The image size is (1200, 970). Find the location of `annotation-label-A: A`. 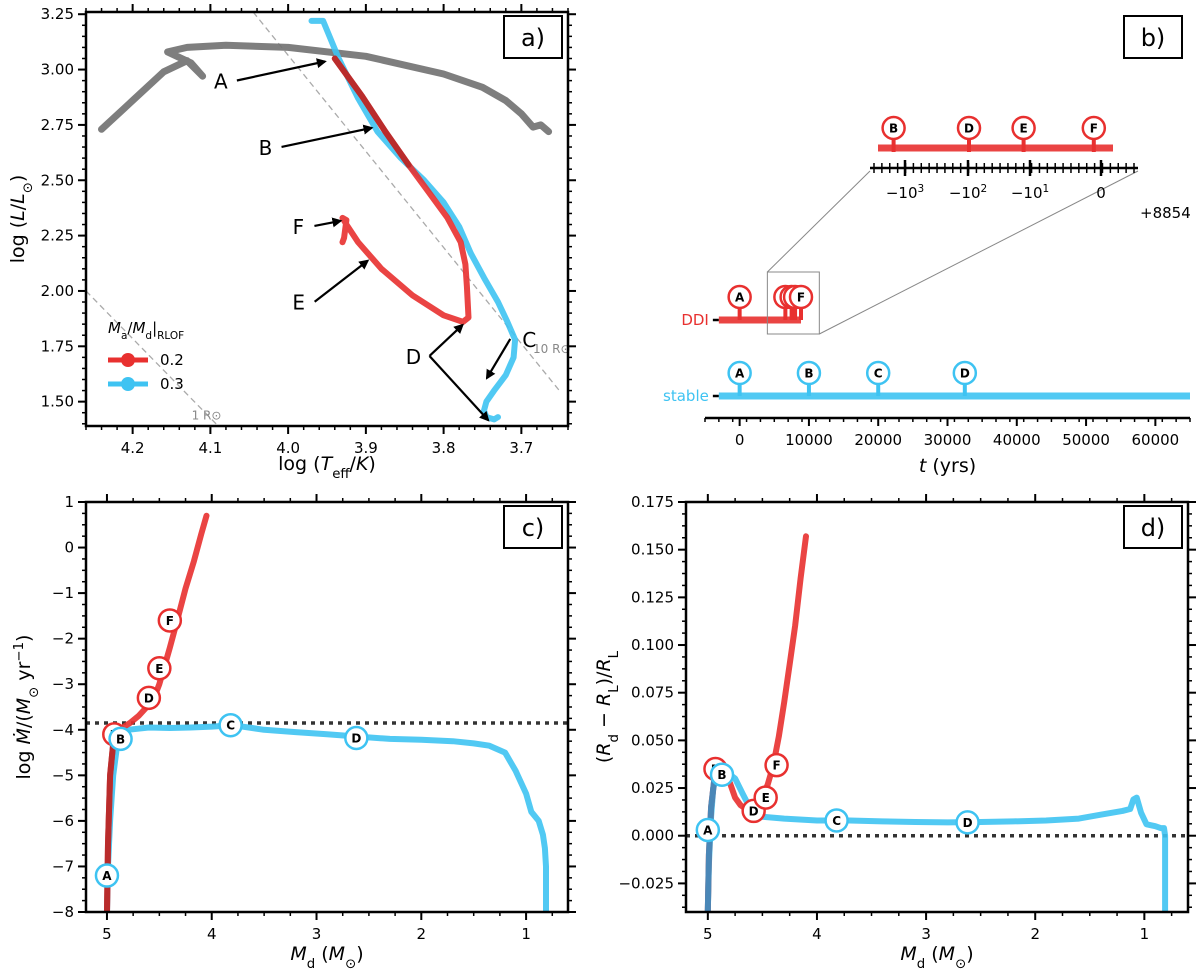

annotation-label-A: A is located at coordinates (221, 81).